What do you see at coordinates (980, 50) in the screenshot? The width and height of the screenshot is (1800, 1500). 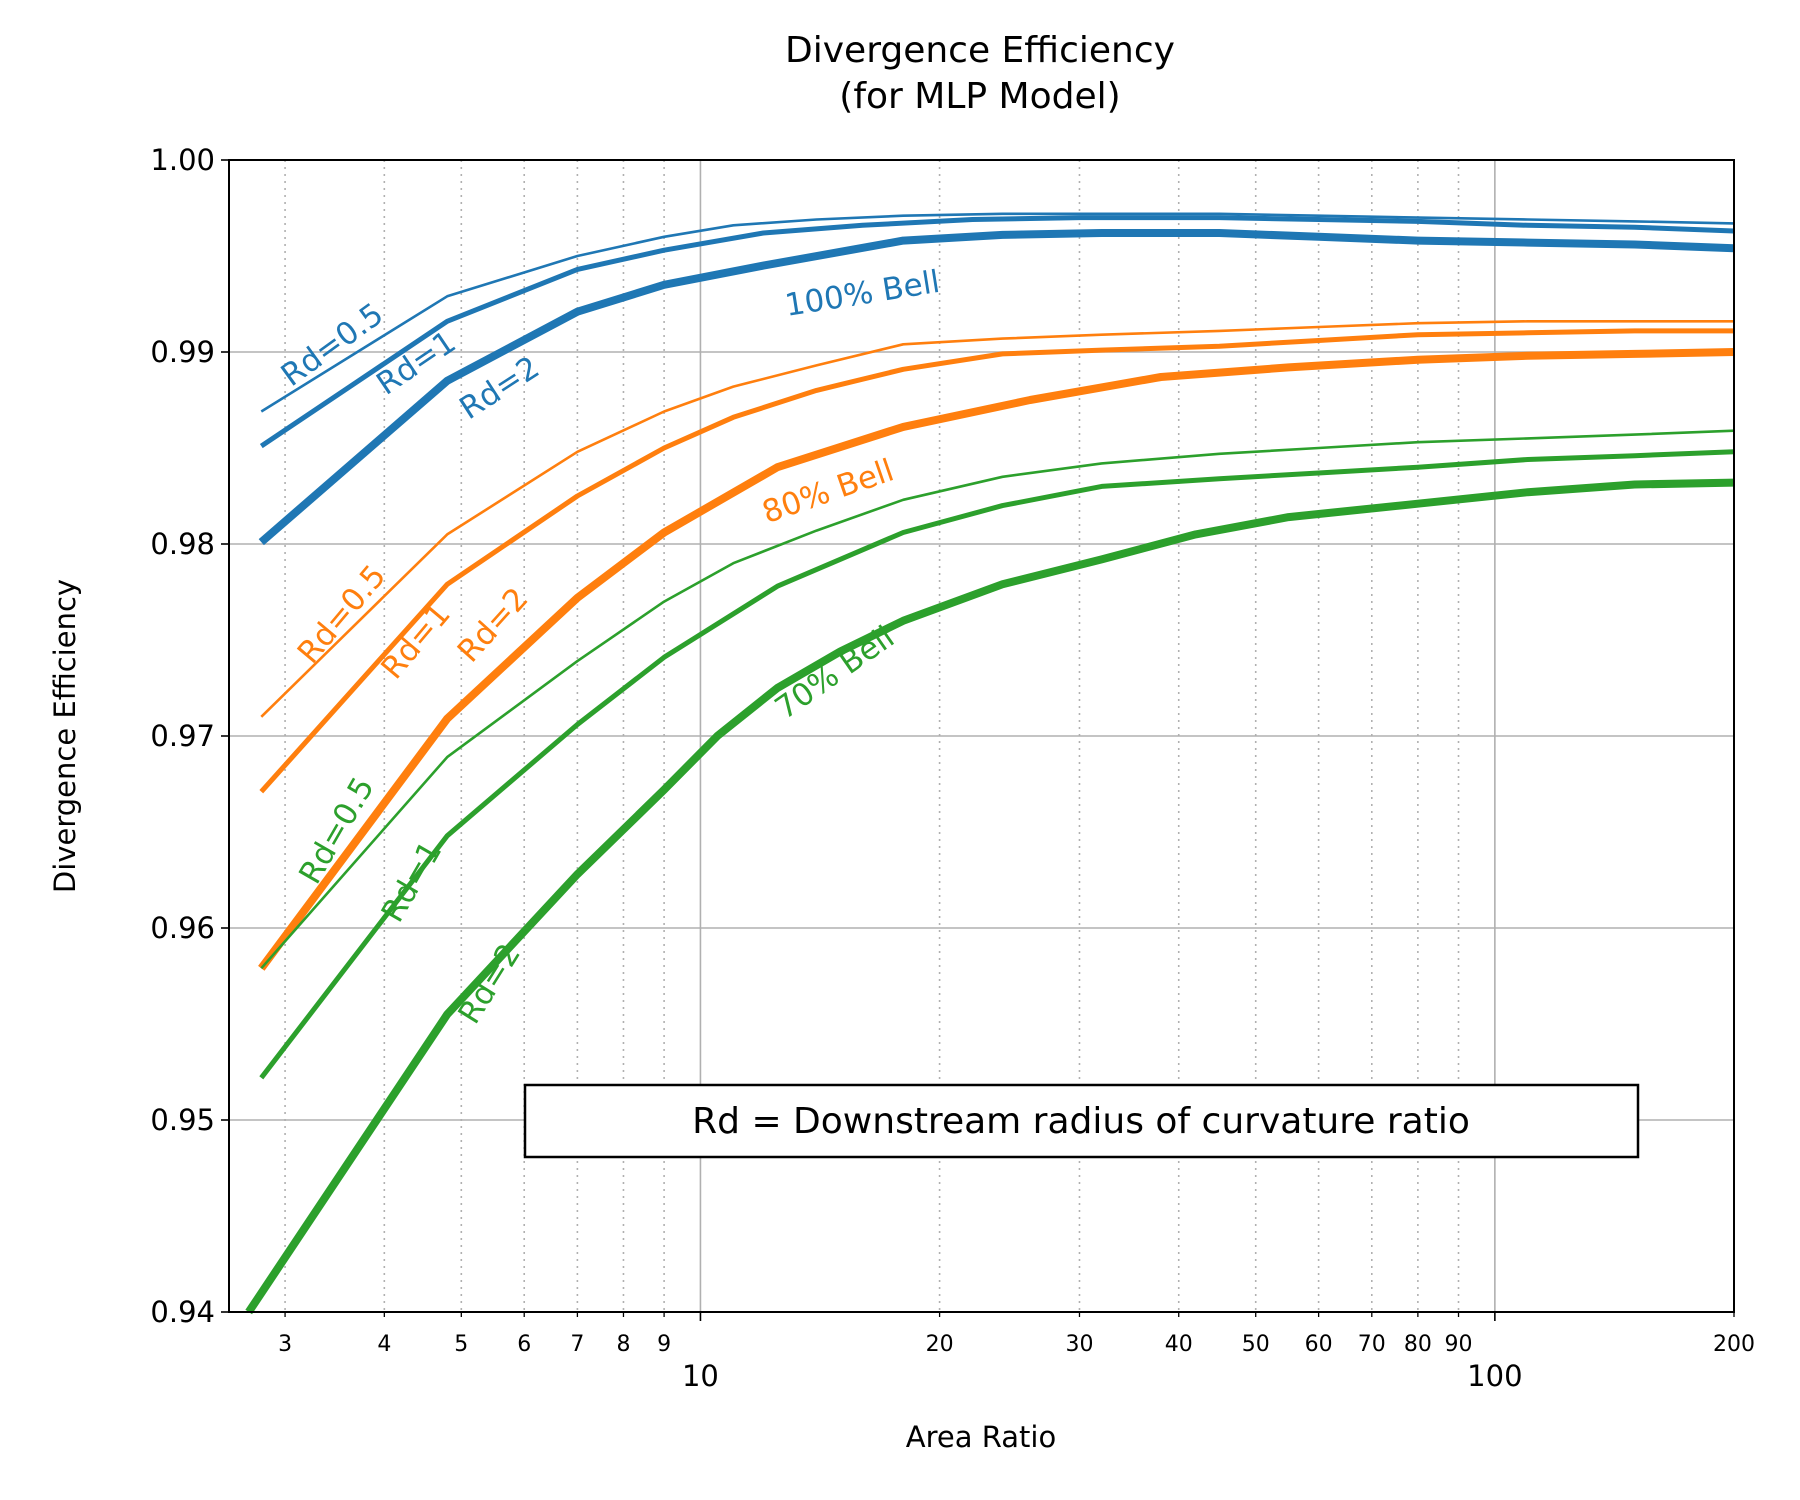 I see `chart-title-line-1: Divergence Efficiency` at bounding box center [980, 50].